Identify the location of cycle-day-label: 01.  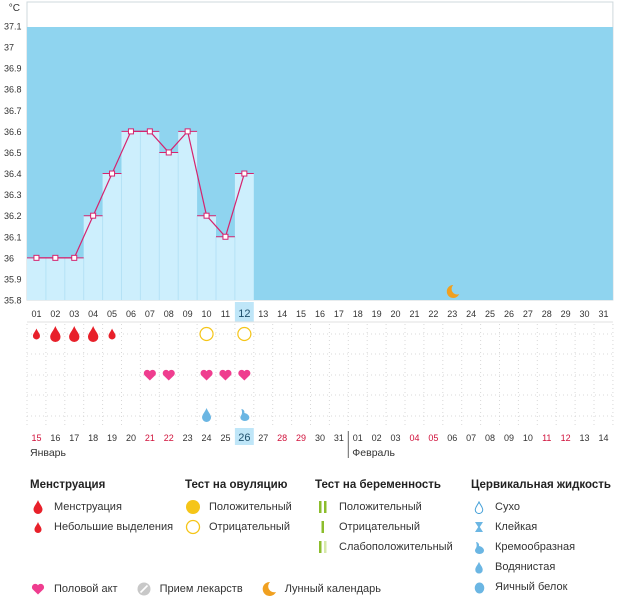
(36, 314).